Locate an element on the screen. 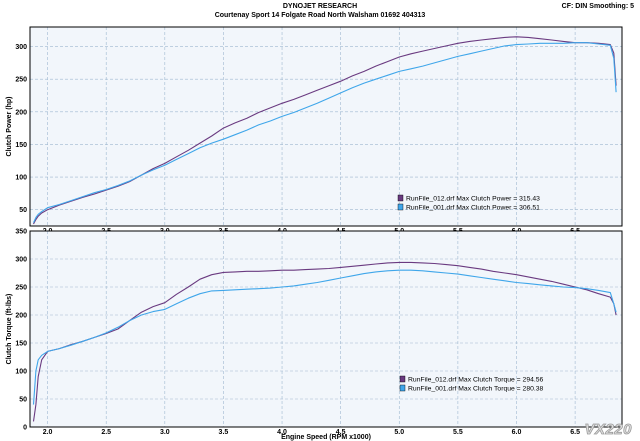  x-tick-label: 5.5 is located at coordinates (458, 432).